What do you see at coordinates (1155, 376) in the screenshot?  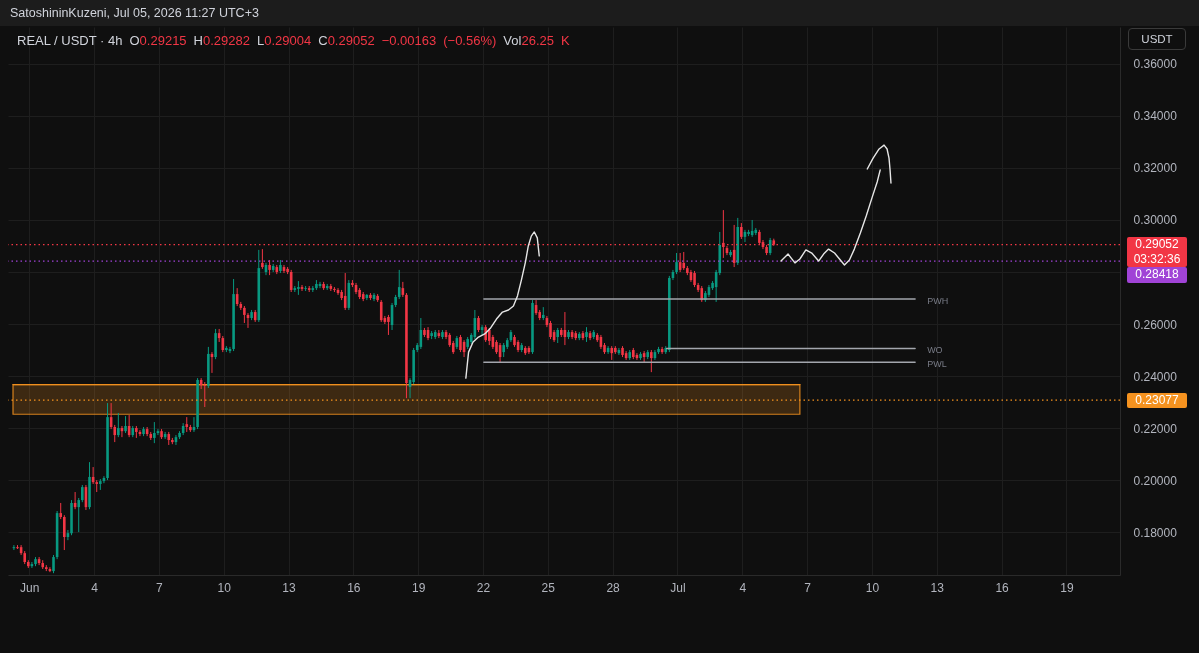 I see `y-tick-label: 0.24000` at bounding box center [1155, 376].